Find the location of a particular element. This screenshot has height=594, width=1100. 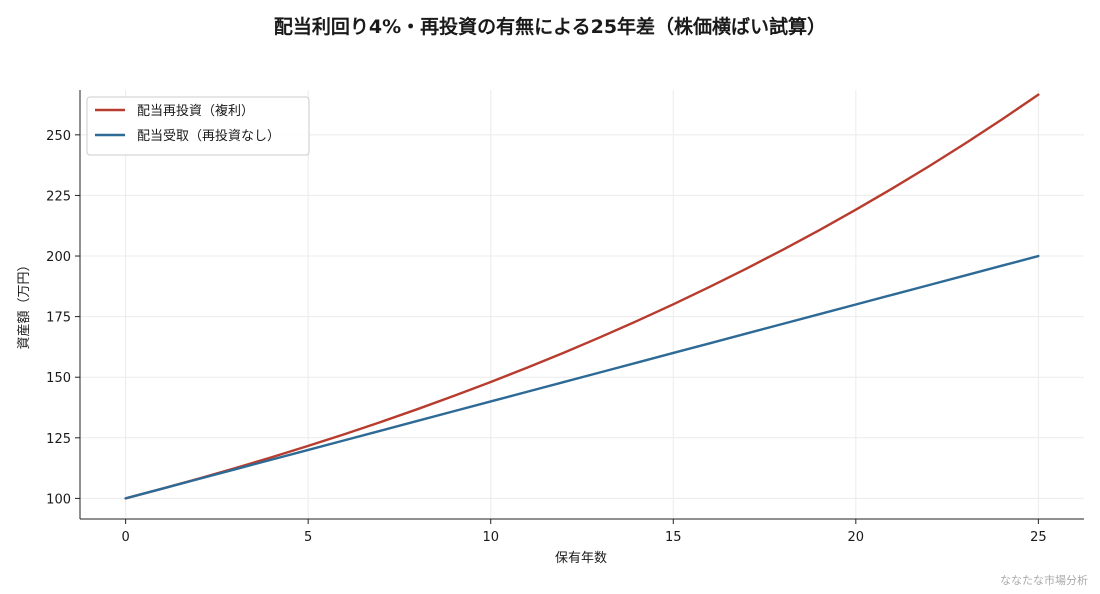

y-axis-ticks: 100 125 150 175 200 225 250 is located at coordinates (63, 318).